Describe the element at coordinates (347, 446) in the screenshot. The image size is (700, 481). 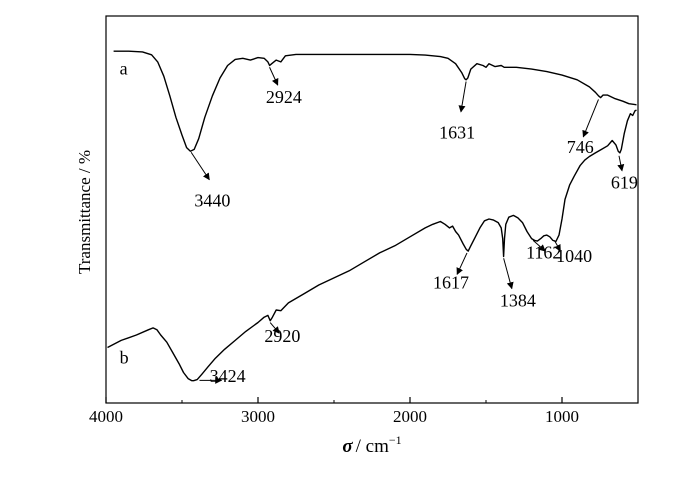
I see `x-axis-symbol: σ` at that location.